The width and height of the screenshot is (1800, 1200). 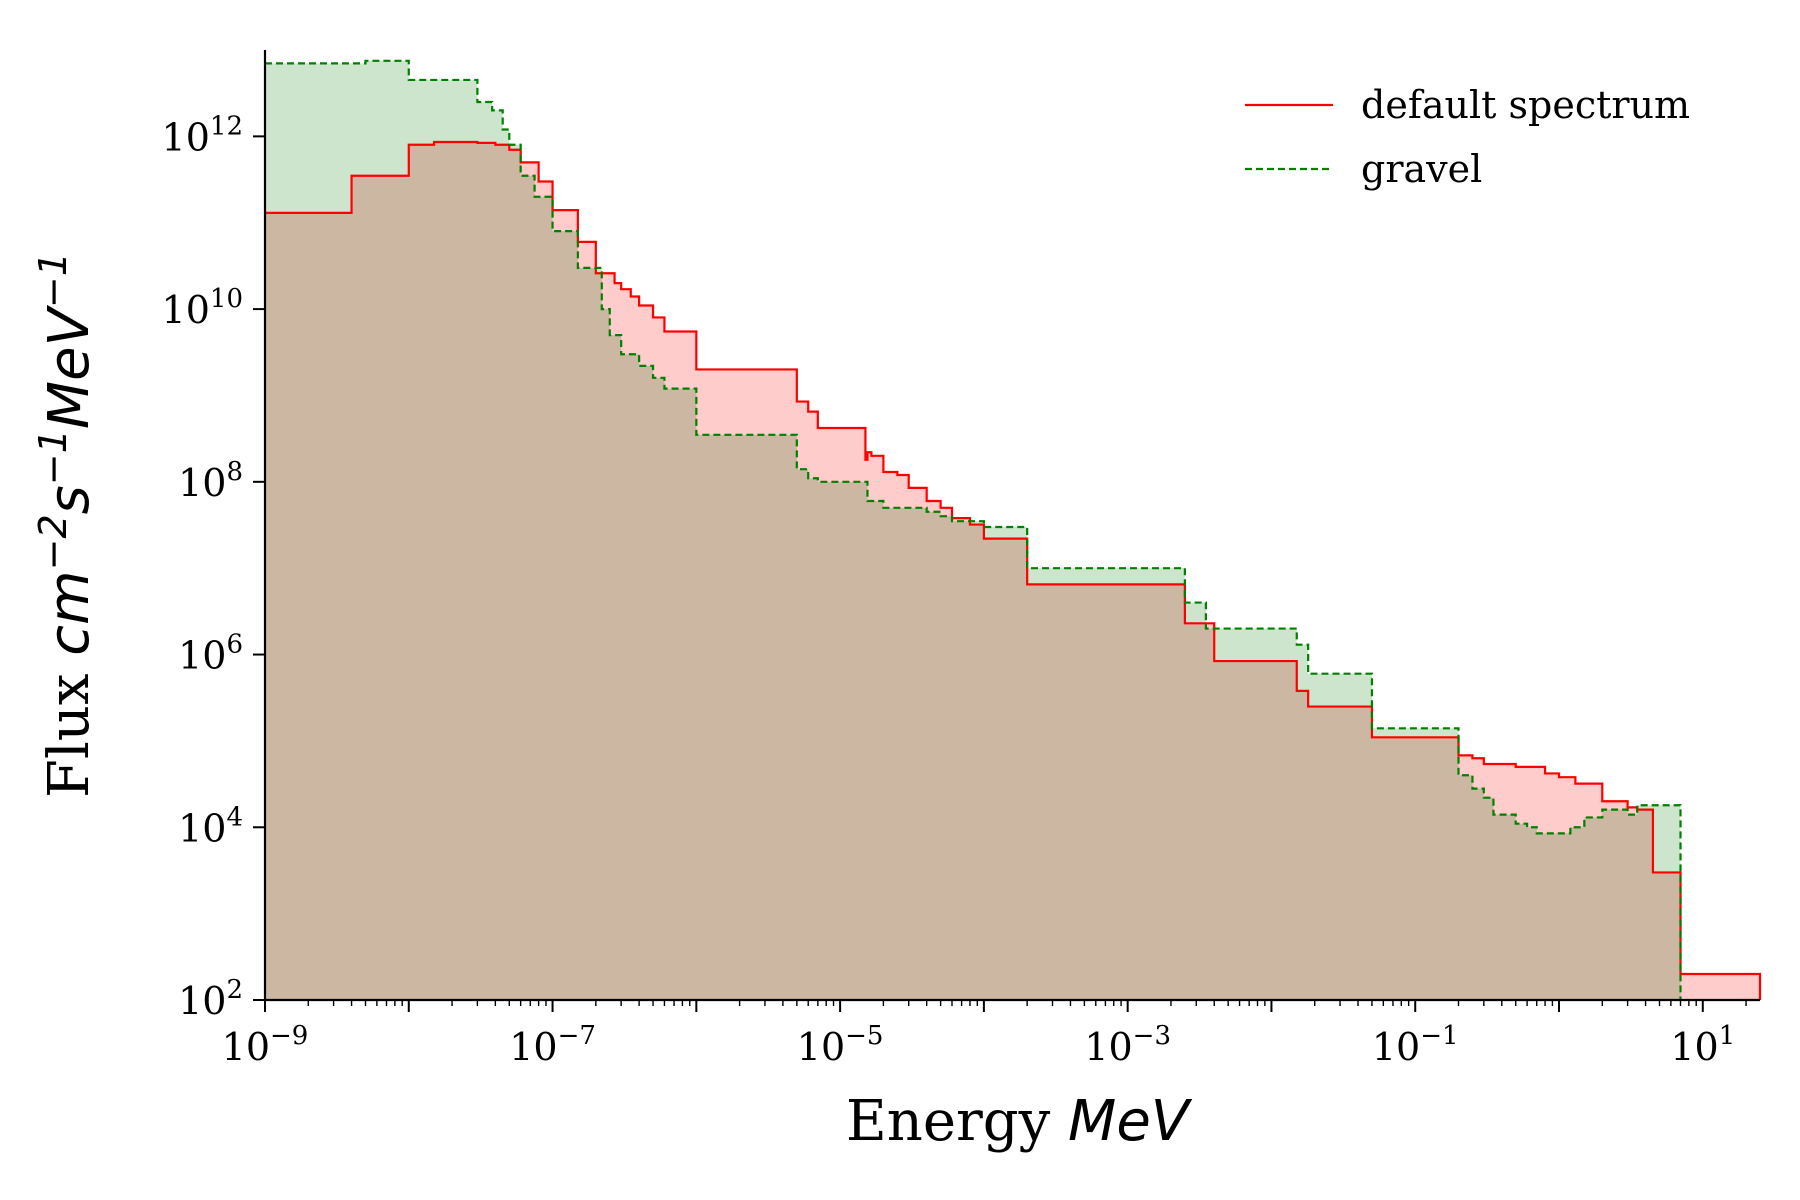 What do you see at coordinates (210, 826) in the screenshot?
I see `y-tick-label: 104` at bounding box center [210, 826].